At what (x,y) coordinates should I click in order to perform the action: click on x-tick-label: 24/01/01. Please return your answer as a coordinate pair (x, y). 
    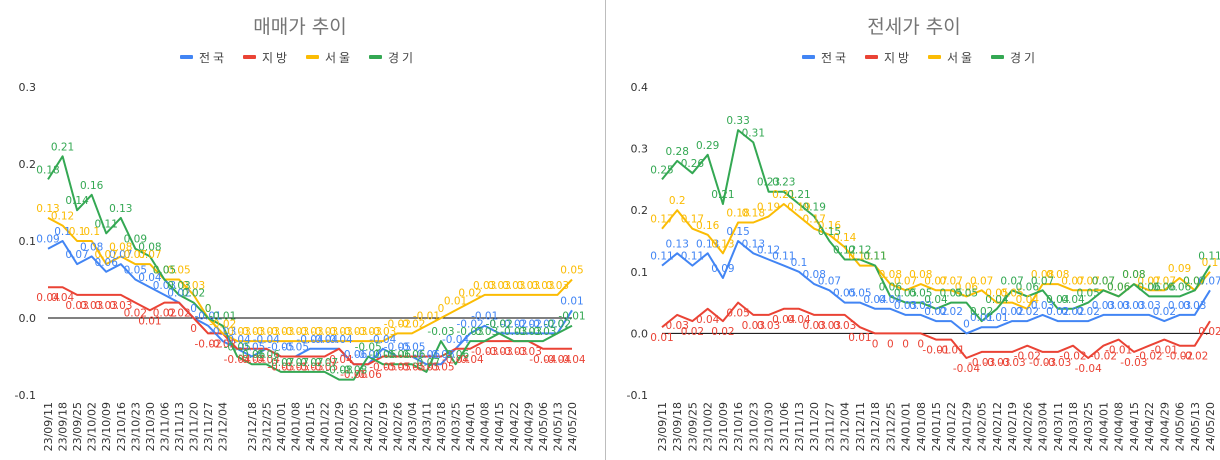
    Looking at the image, I should click on (281, 426).